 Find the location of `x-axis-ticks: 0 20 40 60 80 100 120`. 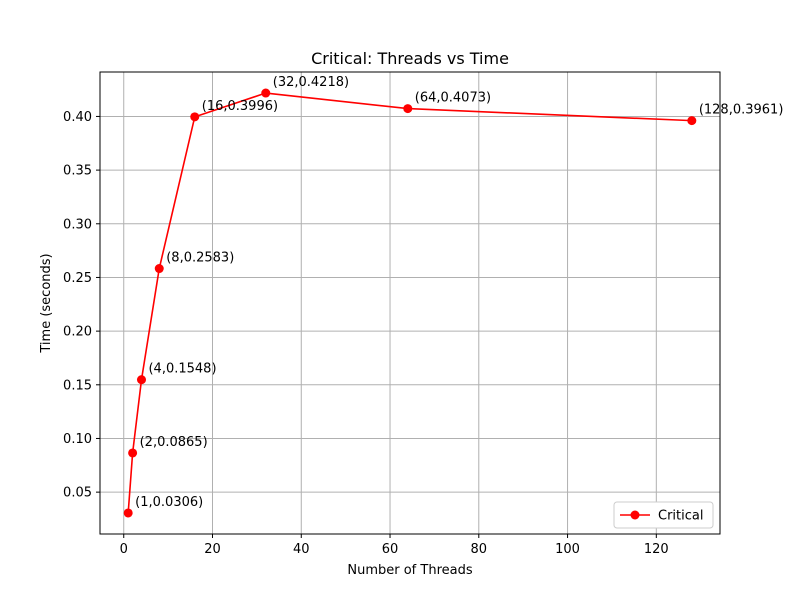

x-axis-ticks: 0 20 40 60 80 100 120 is located at coordinates (394, 545).